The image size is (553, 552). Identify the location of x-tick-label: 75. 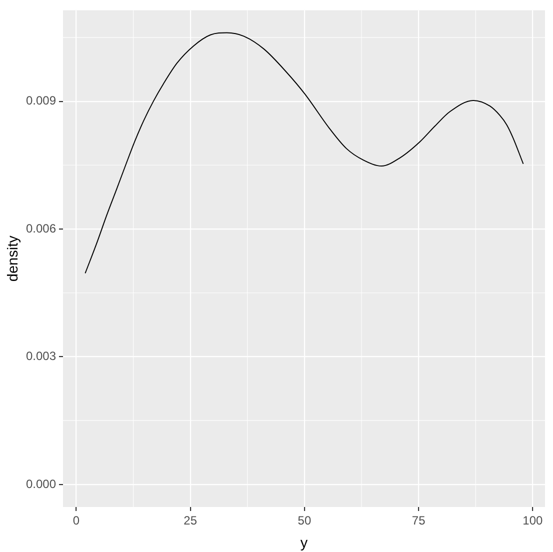
(419, 521).